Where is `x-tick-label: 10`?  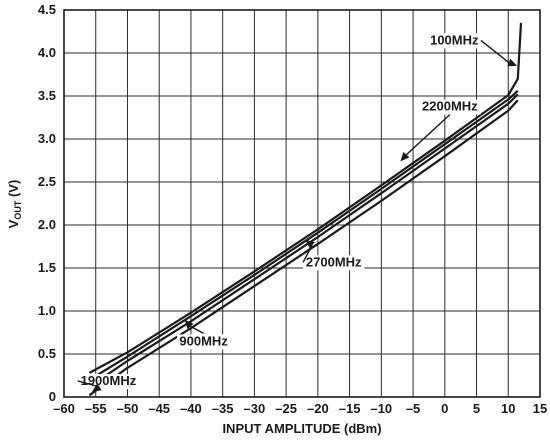 x-tick-label: 10 is located at coordinates (508, 408).